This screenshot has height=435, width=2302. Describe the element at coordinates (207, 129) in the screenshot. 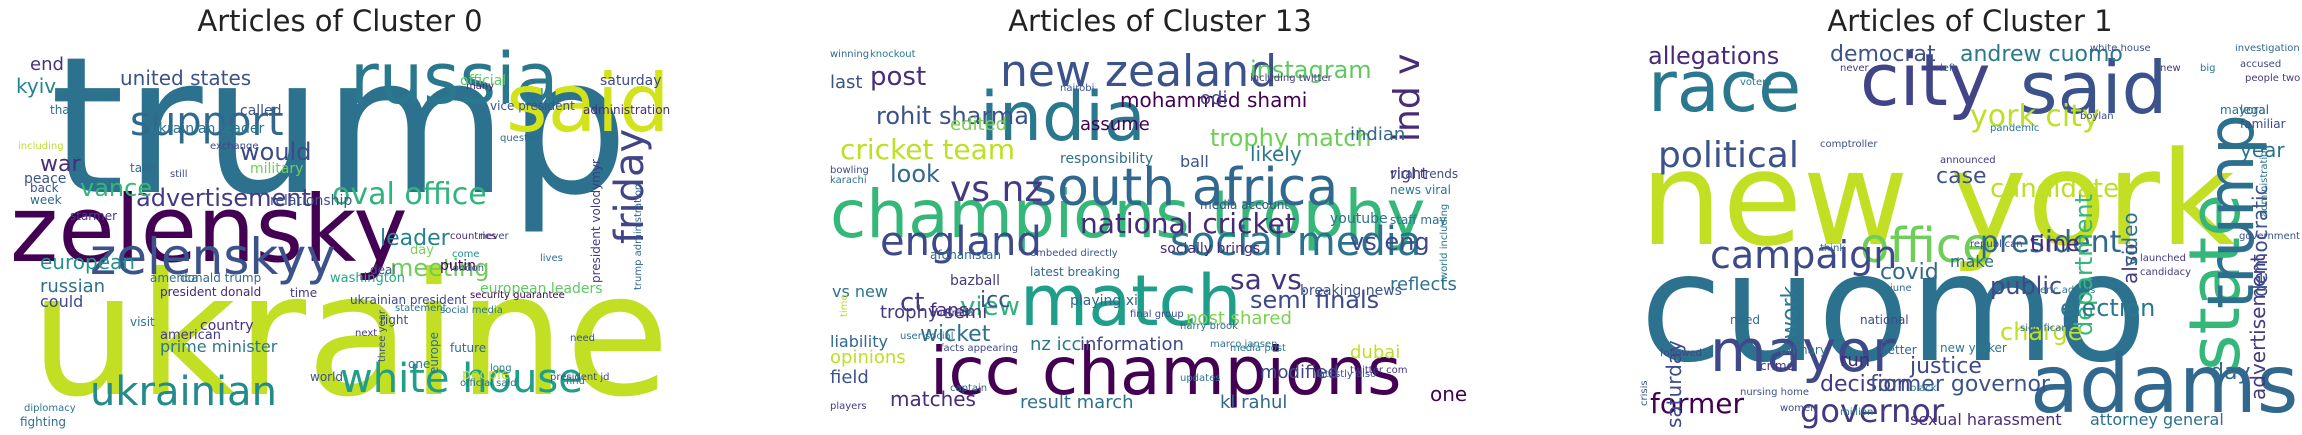

I see `word-ukrainian-leader: ukrainian leader` at that location.